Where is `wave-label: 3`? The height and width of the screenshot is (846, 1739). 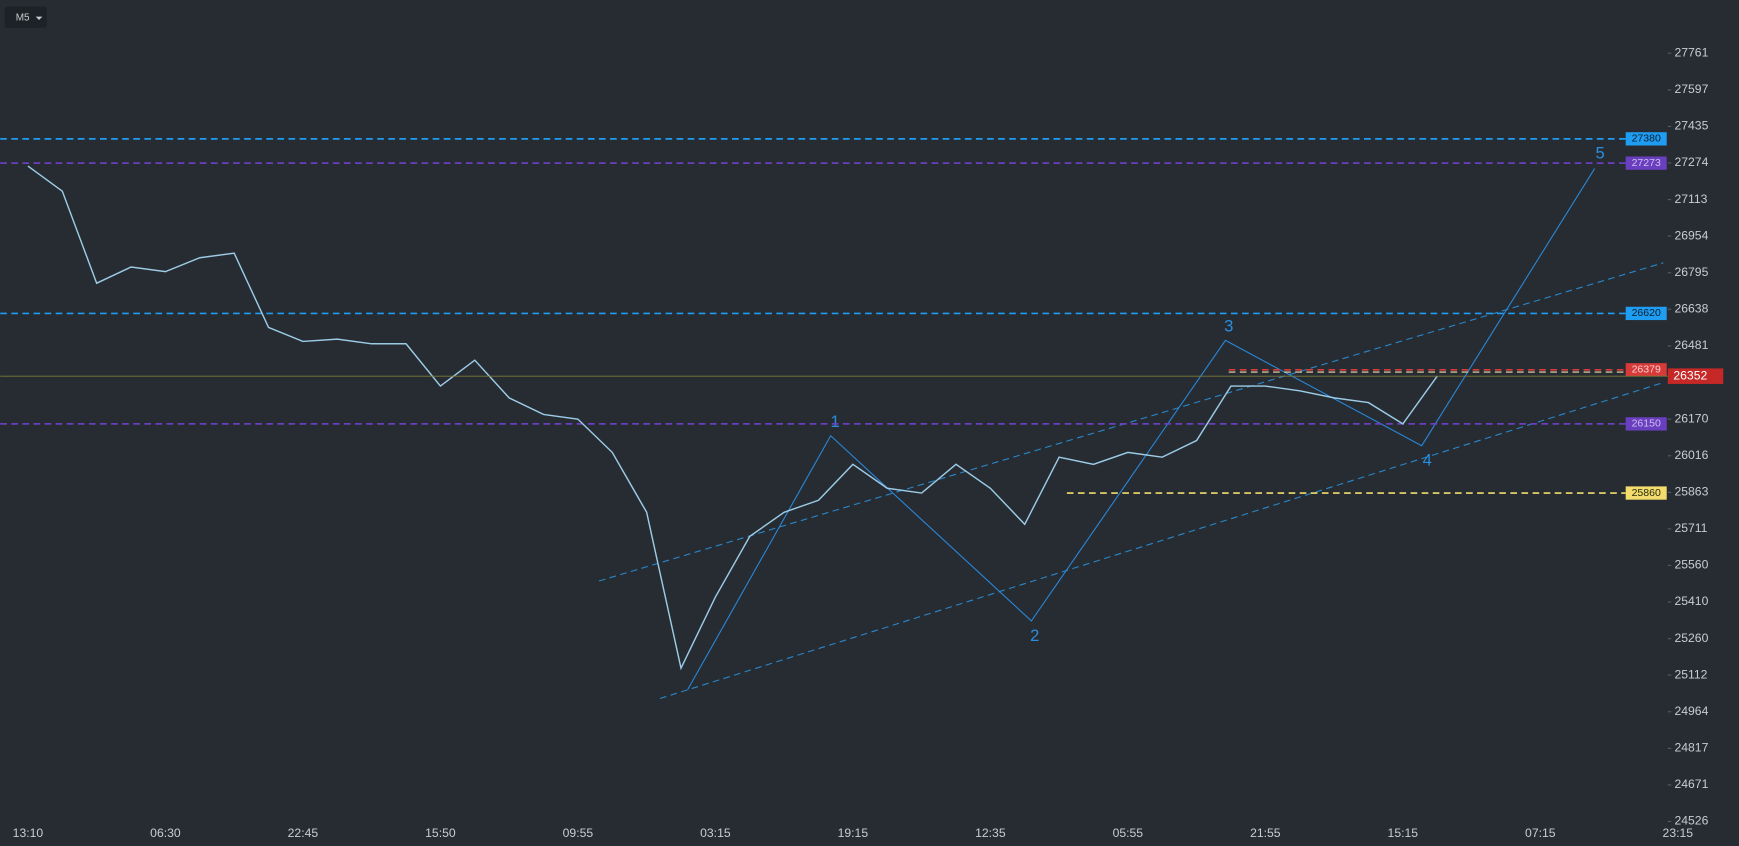
wave-label: 3 is located at coordinates (1228, 325).